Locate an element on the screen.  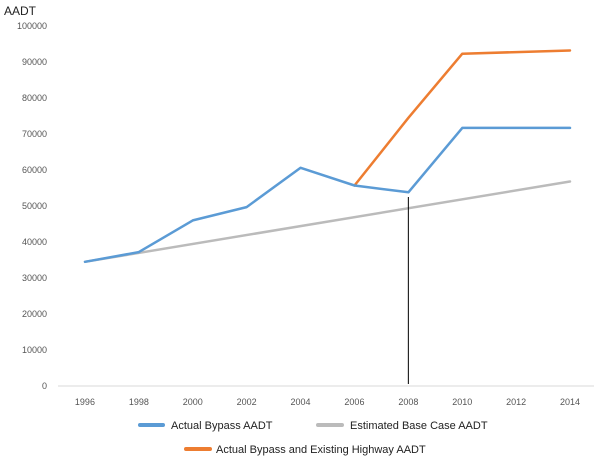
legend-label: Actual Bypass and Existing Highway AADT is located at coordinates (321, 450).